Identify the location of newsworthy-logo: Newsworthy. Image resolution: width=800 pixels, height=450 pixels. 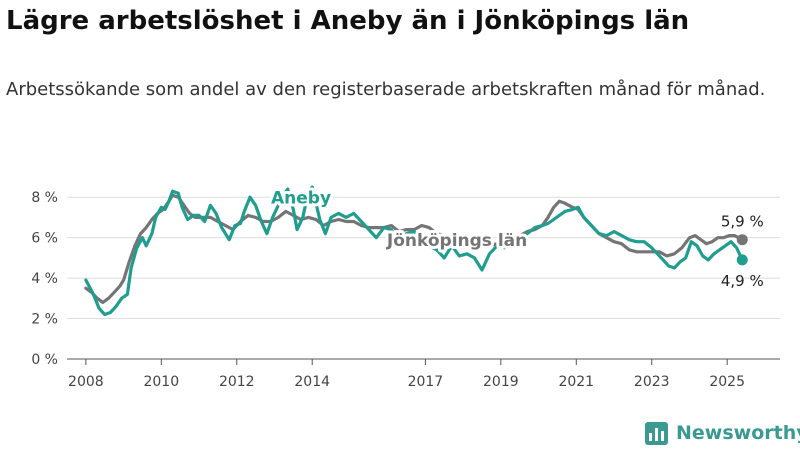
(722, 433).